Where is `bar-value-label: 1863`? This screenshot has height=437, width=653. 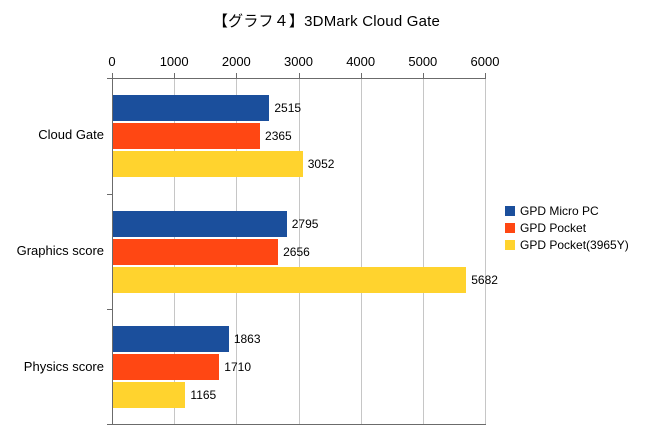 bar-value-label: 1863 is located at coordinates (247, 339).